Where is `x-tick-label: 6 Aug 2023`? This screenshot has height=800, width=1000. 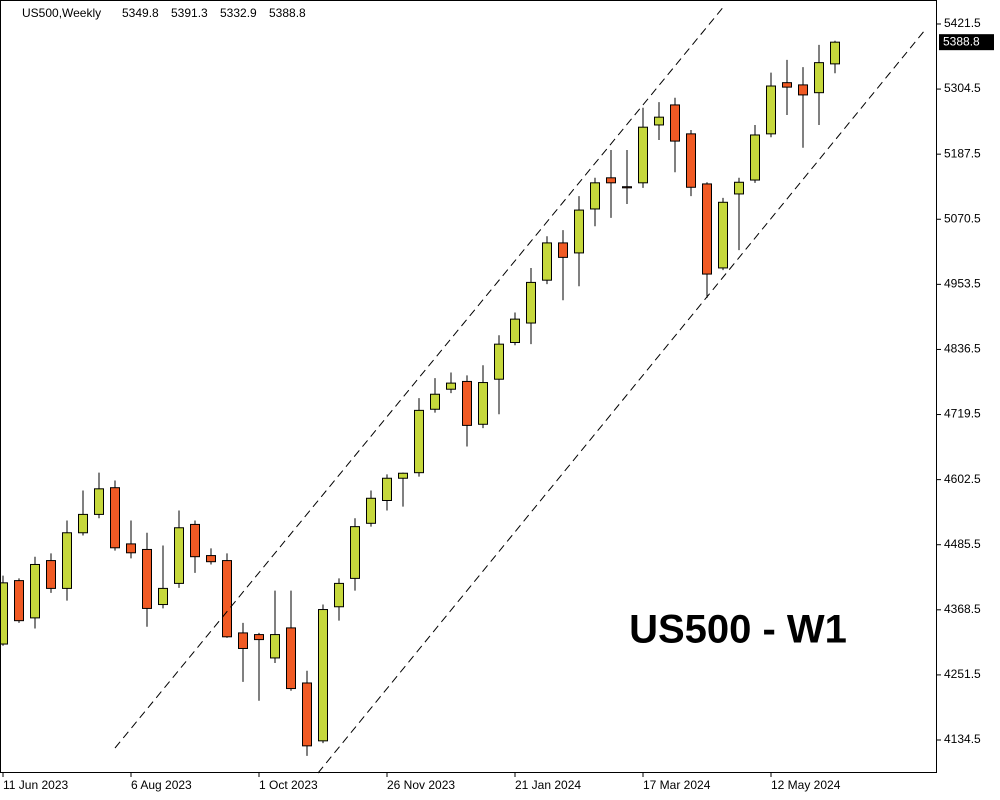 x-tick-label: 6 Aug 2023 is located at coordinates (161, 785).